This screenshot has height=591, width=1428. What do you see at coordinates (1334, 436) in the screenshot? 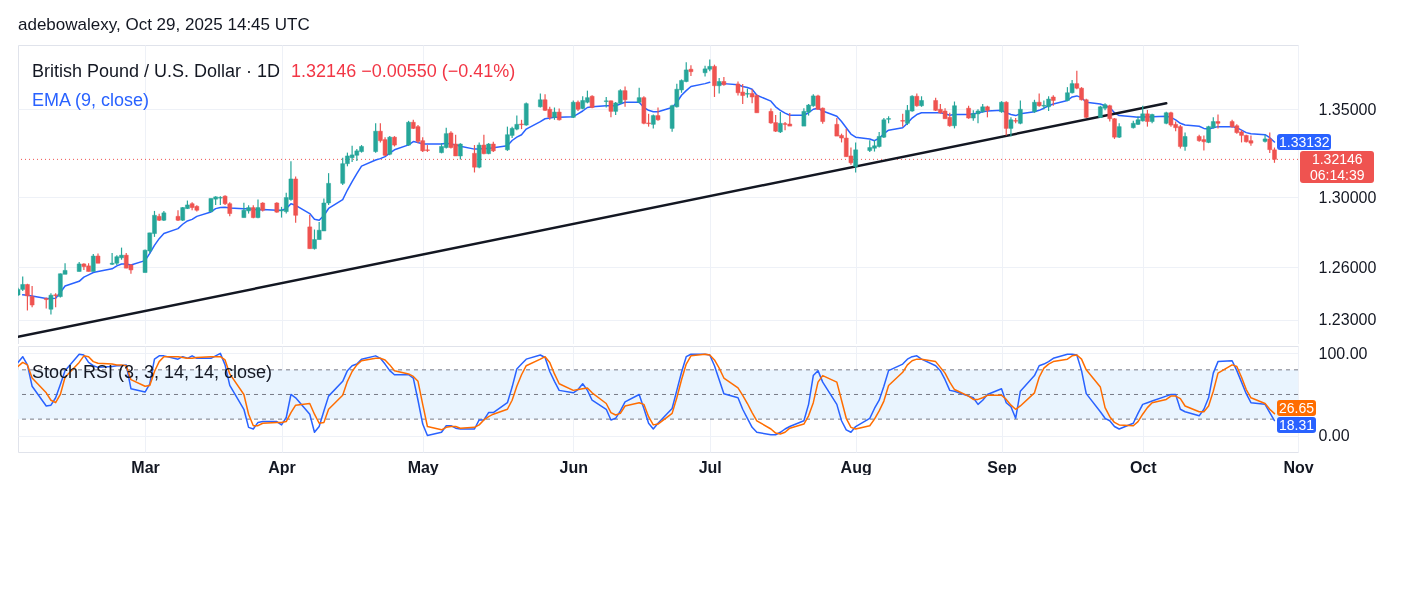
I see `y-tick-label: 0.00` at bounding box center [1334, 436].